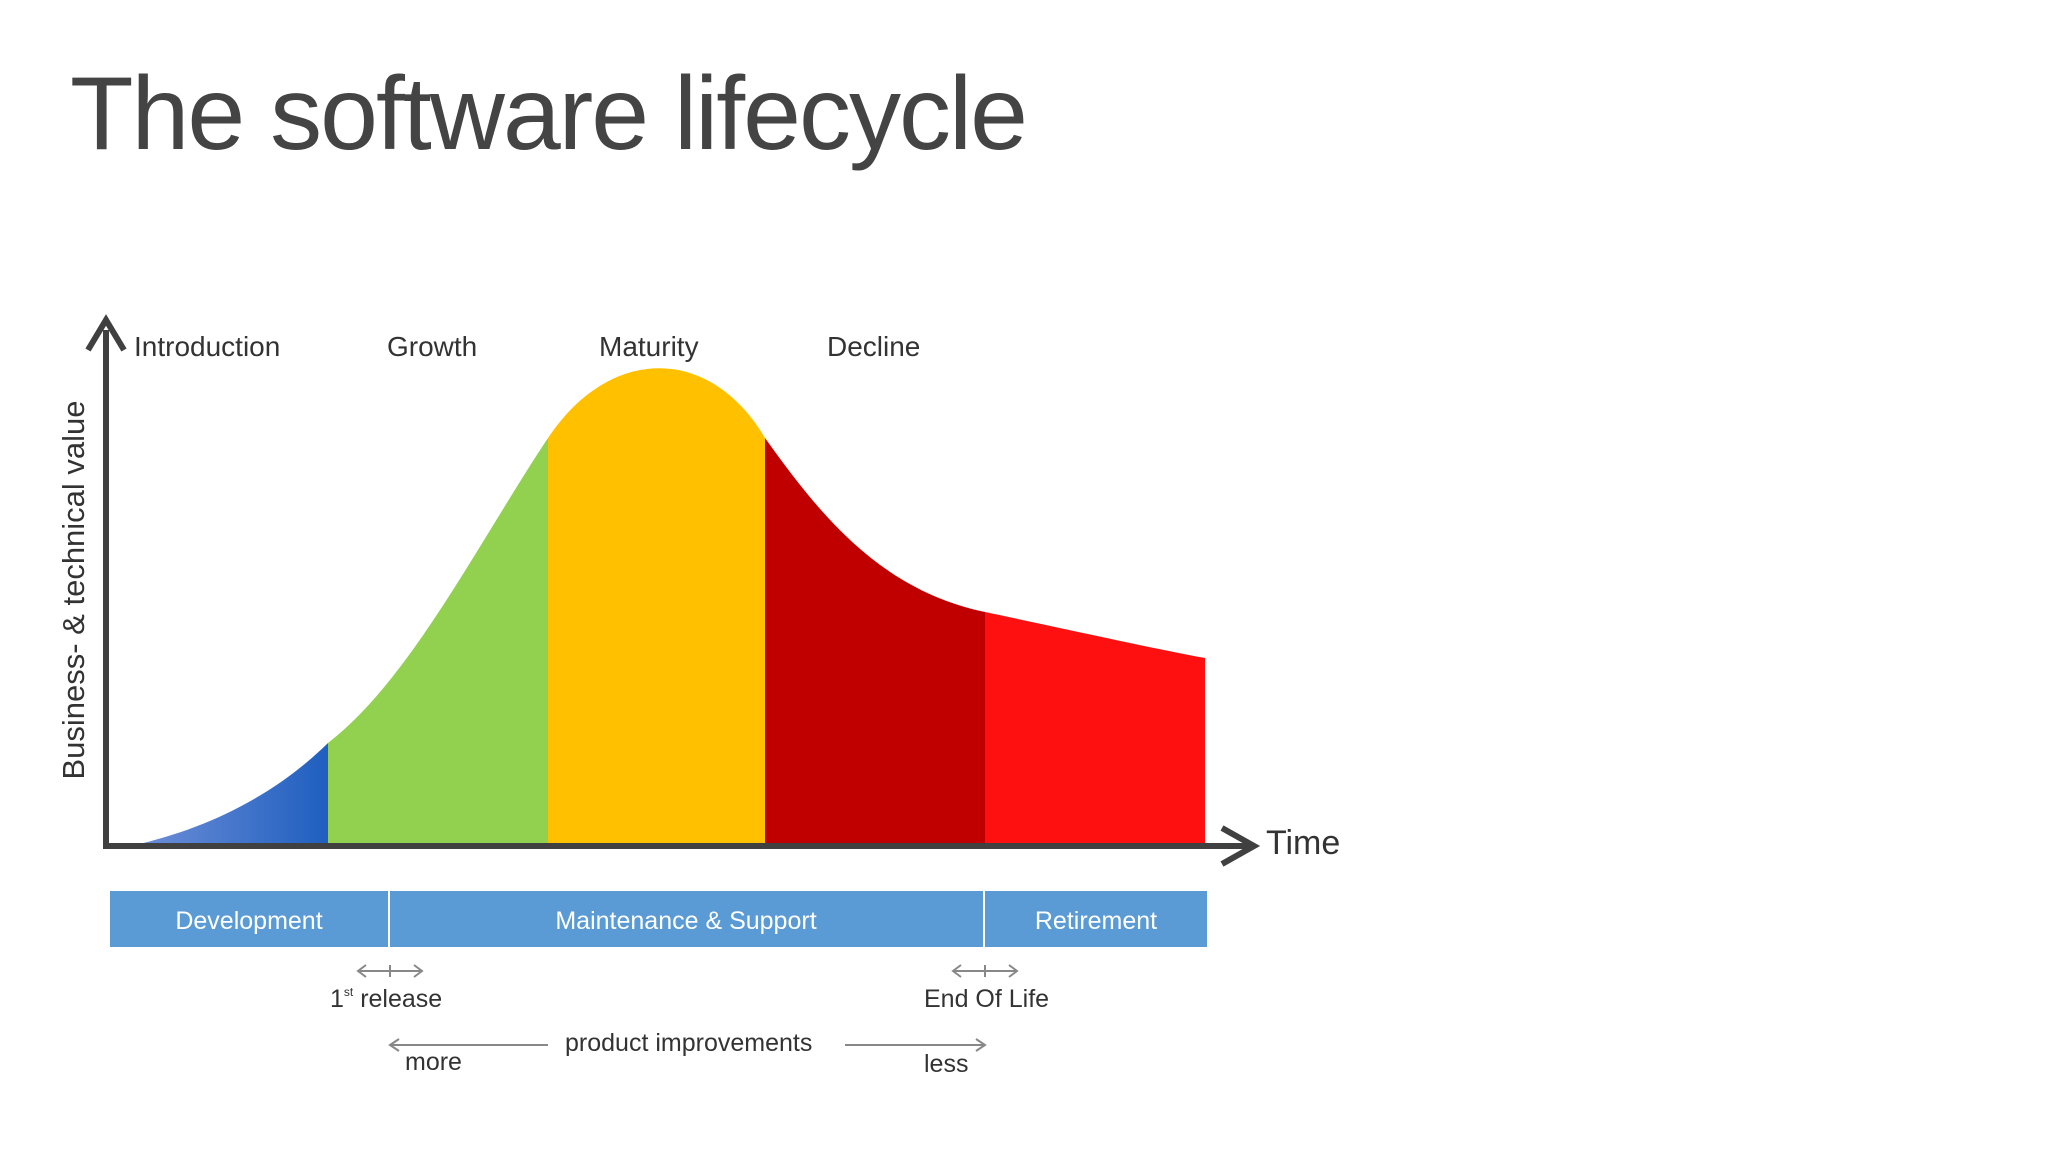  What do you see at coordinates (873, 346) in the screenshot?
I see `phase-label-decline: Decline` at bounding box center [873, 346].